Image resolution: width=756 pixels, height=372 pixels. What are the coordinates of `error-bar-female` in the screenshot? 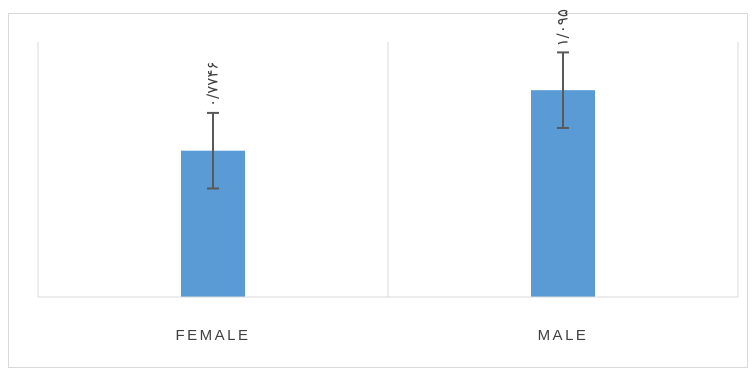 It's located at (213, 150).